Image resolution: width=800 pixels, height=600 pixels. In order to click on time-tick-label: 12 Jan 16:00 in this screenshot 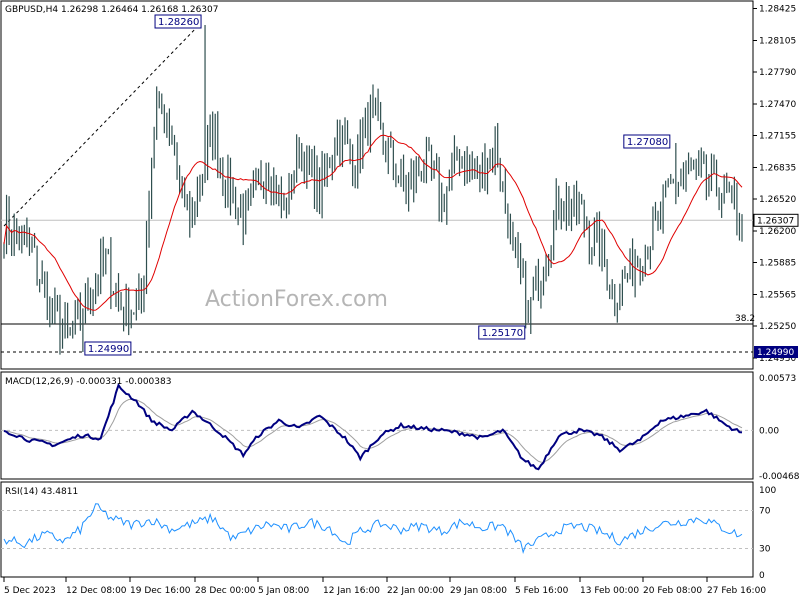, I will do `click(351, 591)`.